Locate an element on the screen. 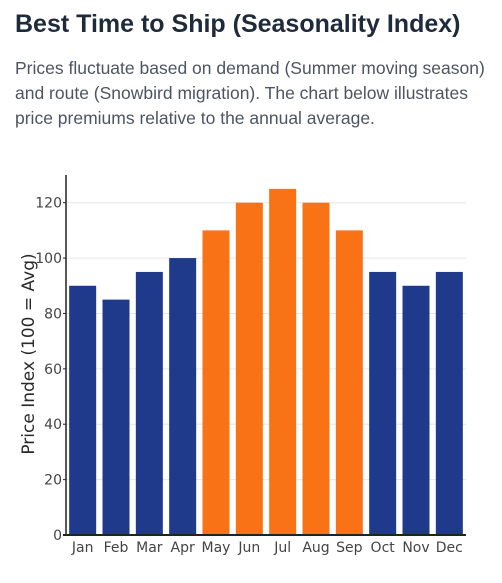  y-tick-label: 100 is located at coordinates (48, 259).